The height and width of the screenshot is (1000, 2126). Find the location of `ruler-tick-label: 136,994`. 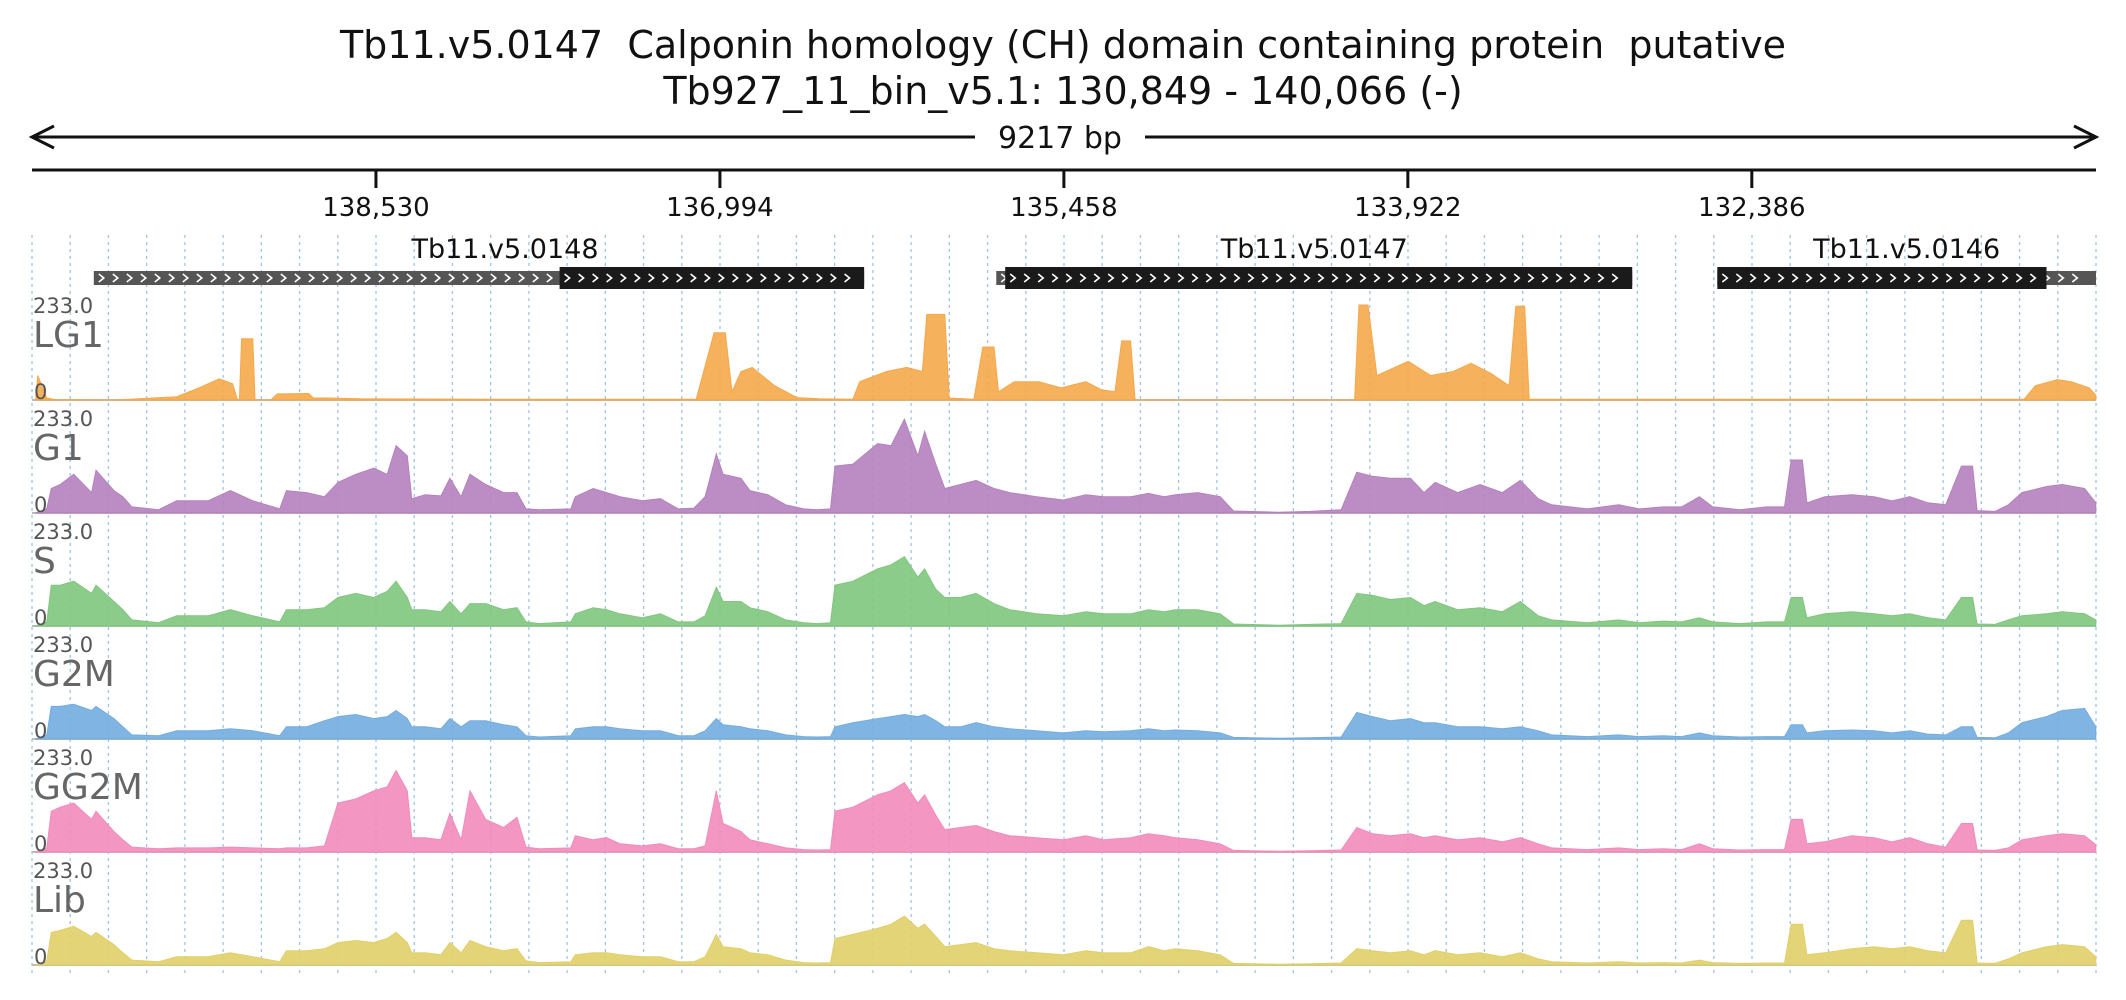

ruler-tick-label: 136,994 is located at coordinates (720, 208).